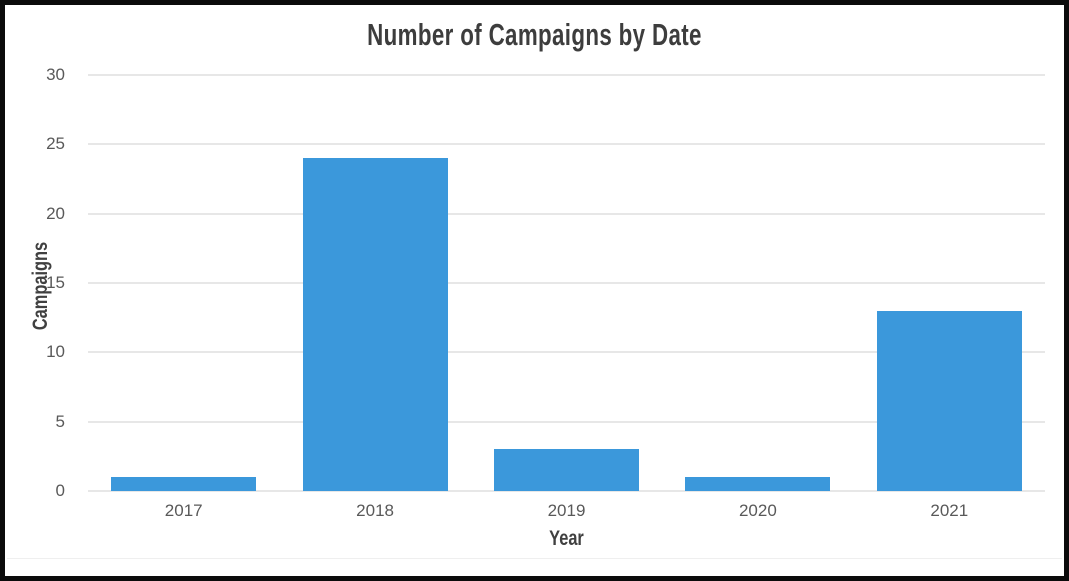  Describe the element at coordinates (949, 401) in the screenshot. I see `bar-2021` at that location.